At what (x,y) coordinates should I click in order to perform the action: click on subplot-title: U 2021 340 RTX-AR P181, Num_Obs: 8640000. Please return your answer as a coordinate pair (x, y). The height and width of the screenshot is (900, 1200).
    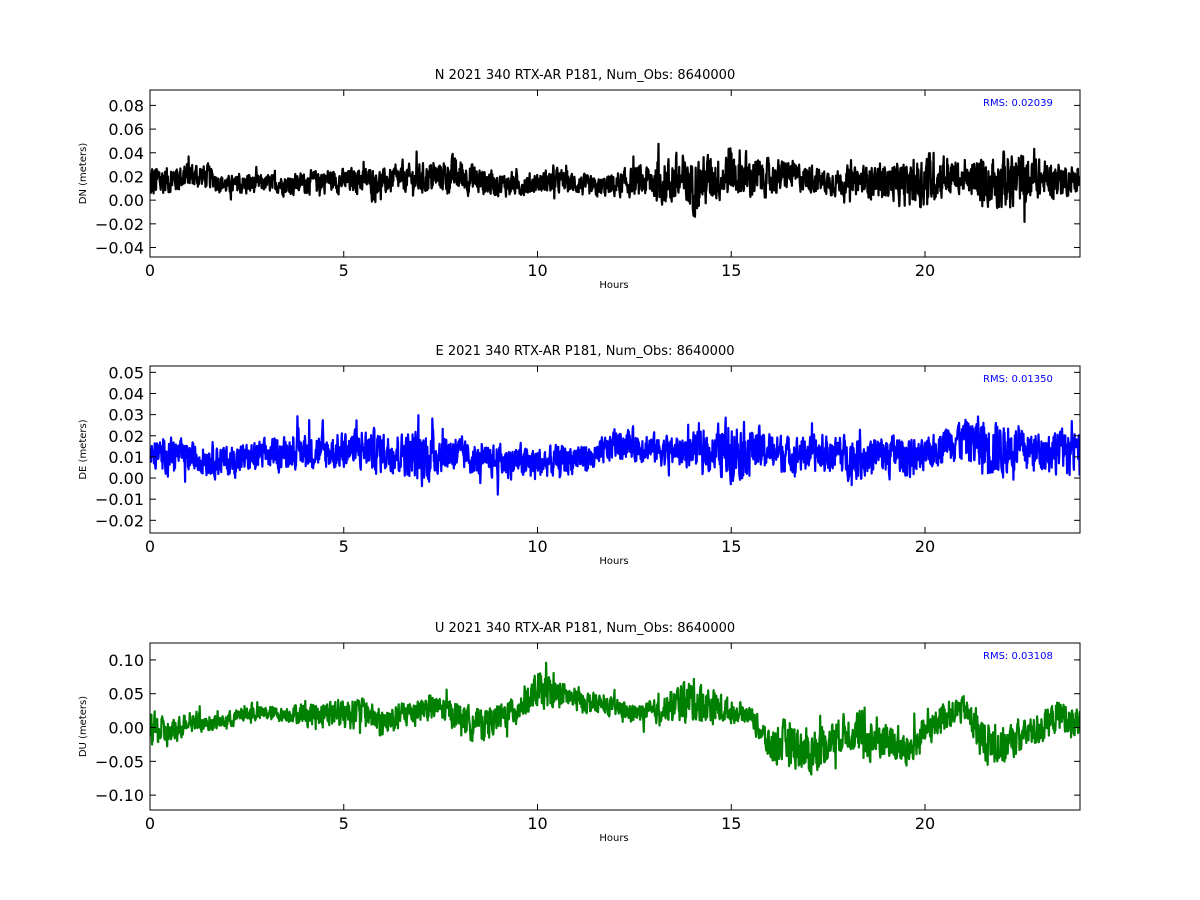
    Looking at the image, I should click on (585, 628).